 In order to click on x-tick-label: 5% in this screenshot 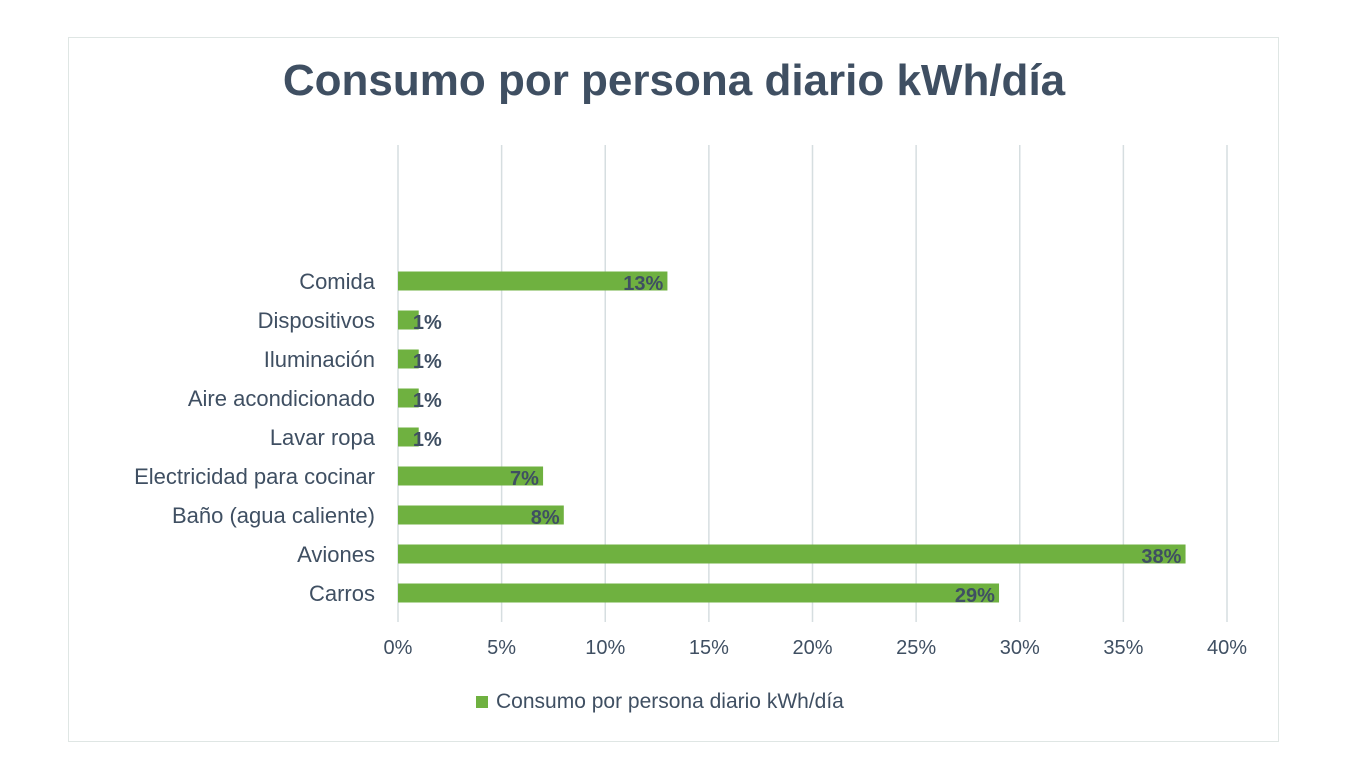, I will do `click(501, 648)`.